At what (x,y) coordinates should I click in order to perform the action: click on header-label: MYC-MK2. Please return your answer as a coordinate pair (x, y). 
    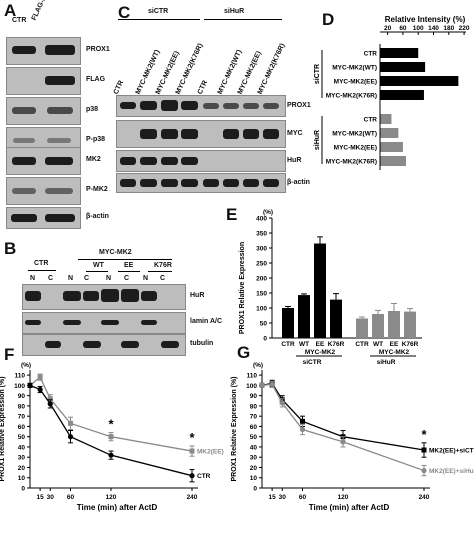
    Looking at the image, I should click on (115, 252).